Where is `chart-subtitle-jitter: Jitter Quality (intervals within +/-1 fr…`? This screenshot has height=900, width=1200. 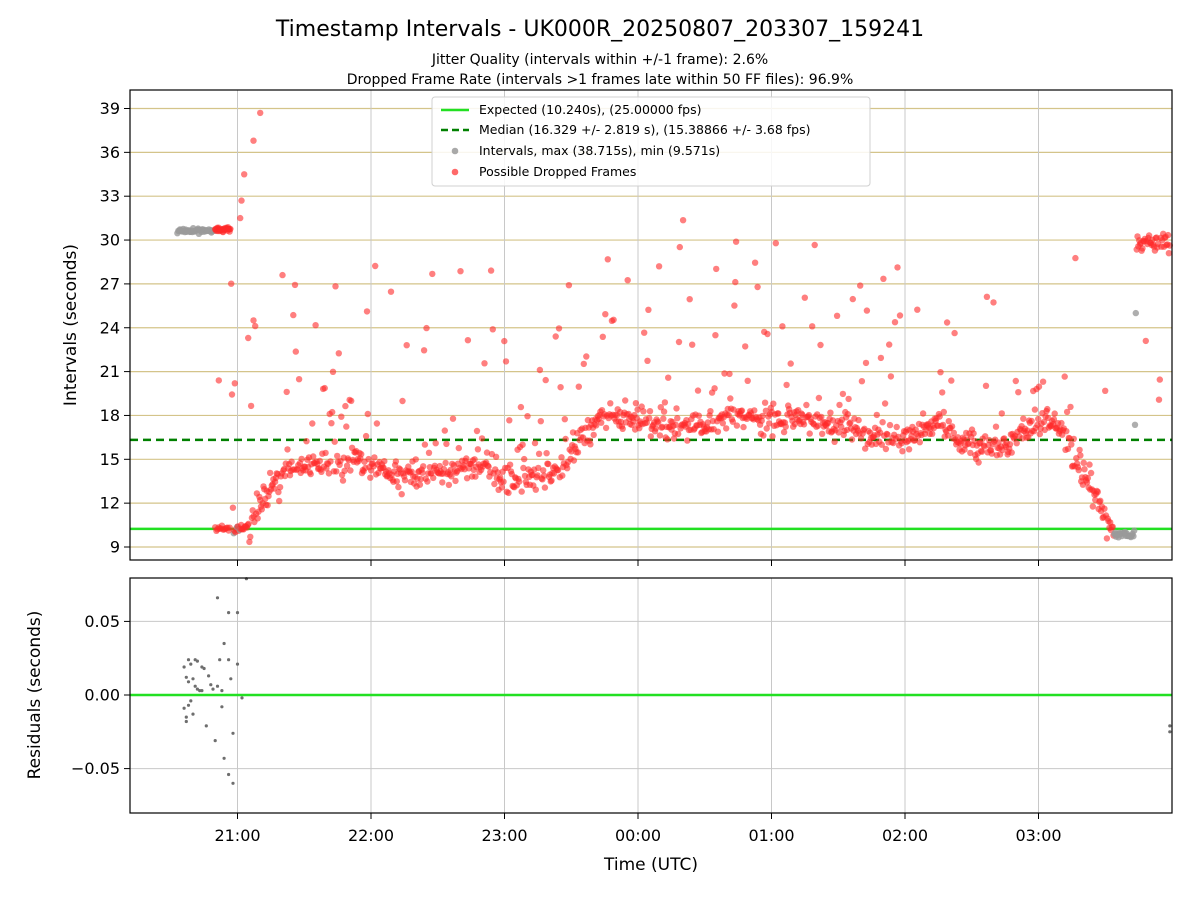 chart-subtitle-jitter: Jitter Quality (intervals within +/-1 fr… is located at coordinates (599, 60).